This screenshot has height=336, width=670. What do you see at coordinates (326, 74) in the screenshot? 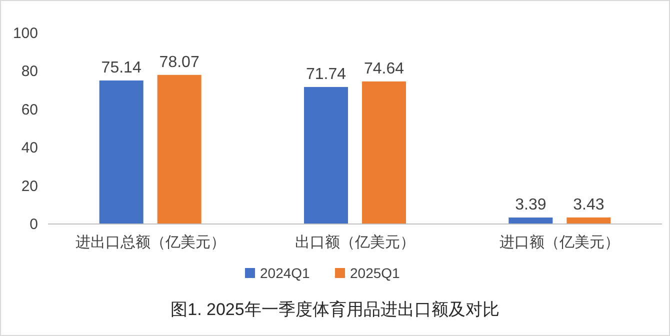
I see `data-label: 71.74` at bounding box center [326, 74].